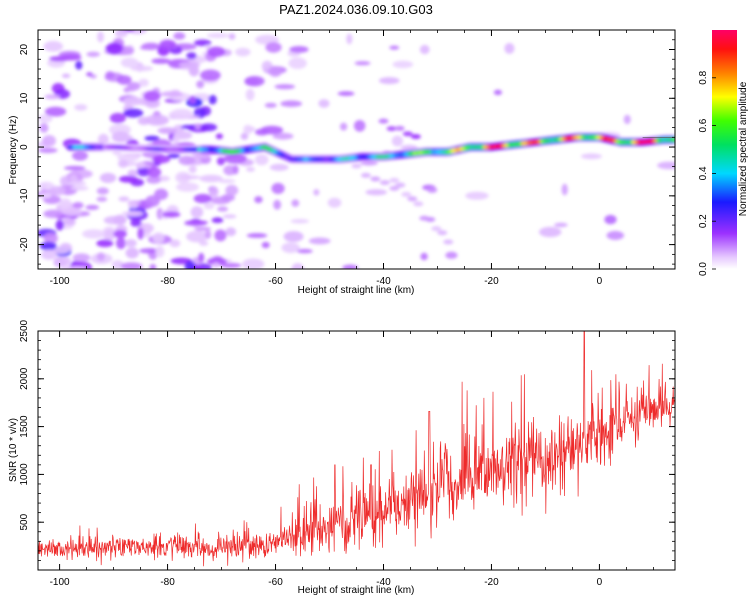 The width and height of the screenshot is (750, 600). Describe the element at coordinates (24, 426) in the screenshot. I see `snr-y-tick-label: 1500` at that location.